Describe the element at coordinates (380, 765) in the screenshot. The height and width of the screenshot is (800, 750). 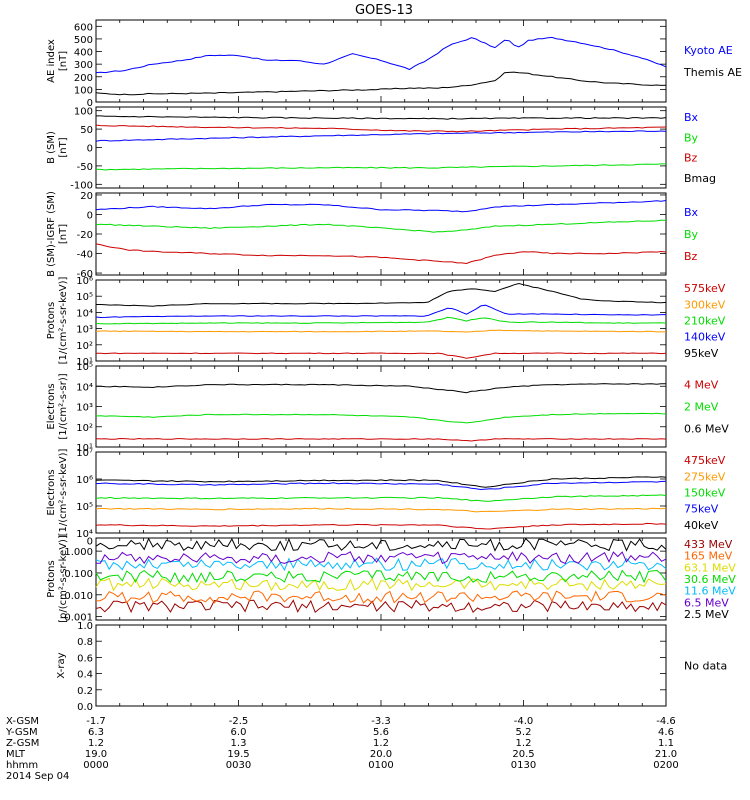
I see `ephemeris-value: 0100` at that location.